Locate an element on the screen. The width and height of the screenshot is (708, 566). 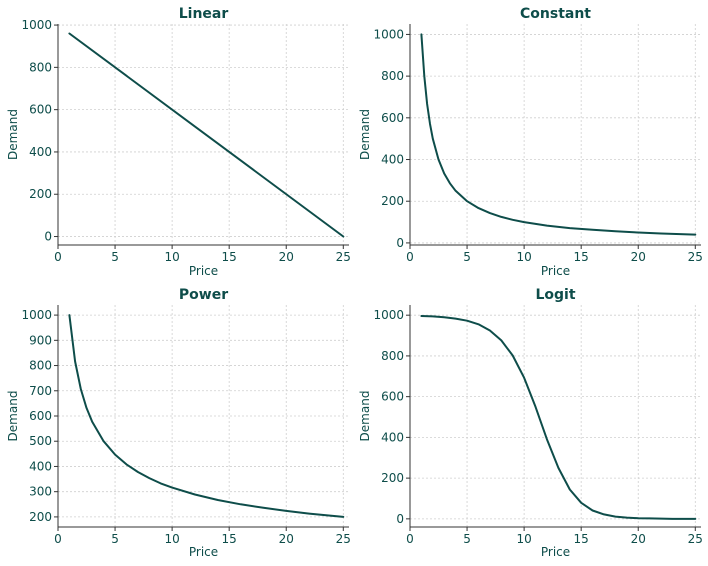
panel-title: Logit is located at coordinates (555, 295).